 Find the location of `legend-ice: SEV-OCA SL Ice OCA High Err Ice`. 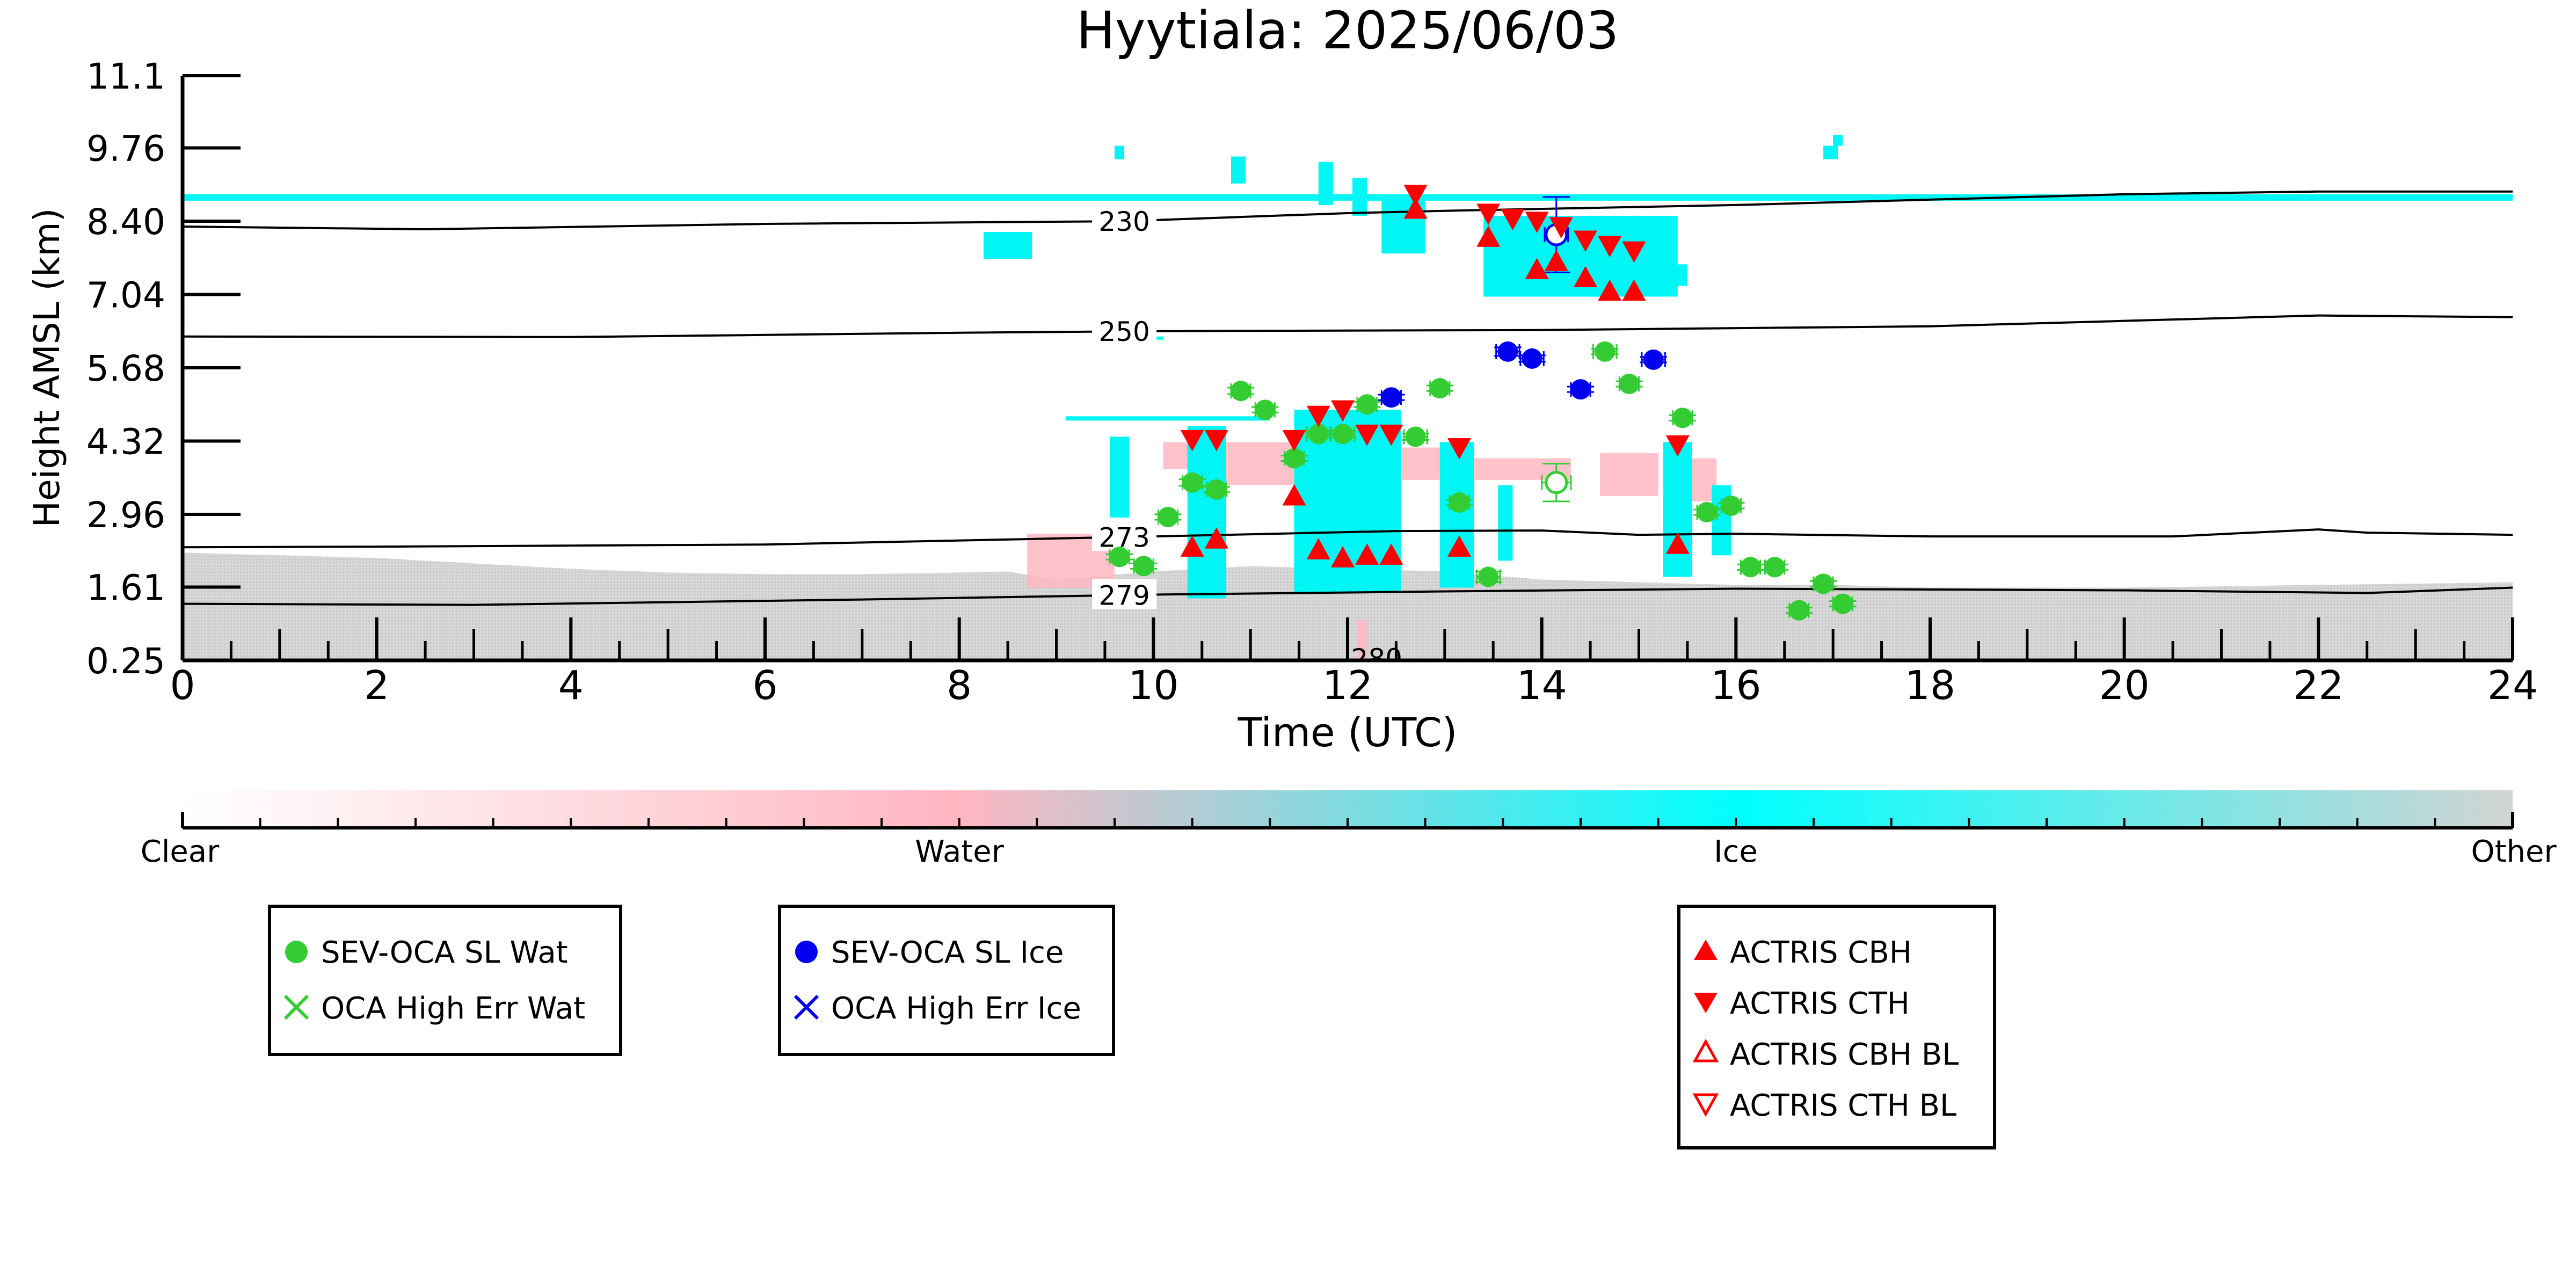

legend-ice: SEV-OCA SL Ice OCA High Err Ice is located at coordinates (946, 980).